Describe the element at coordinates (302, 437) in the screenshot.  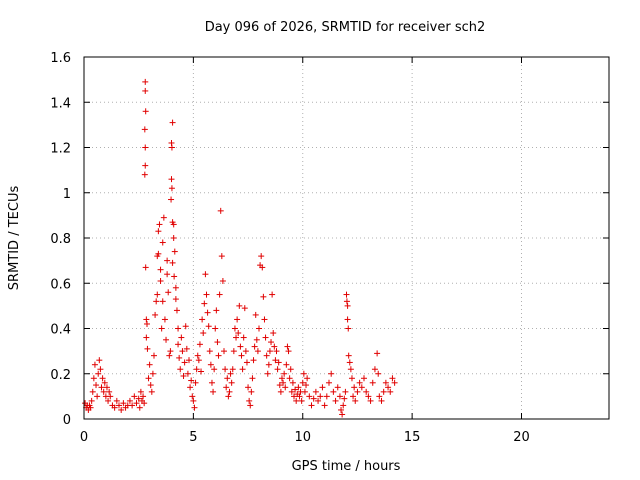
I see `x-tick-label: 10` at that location.